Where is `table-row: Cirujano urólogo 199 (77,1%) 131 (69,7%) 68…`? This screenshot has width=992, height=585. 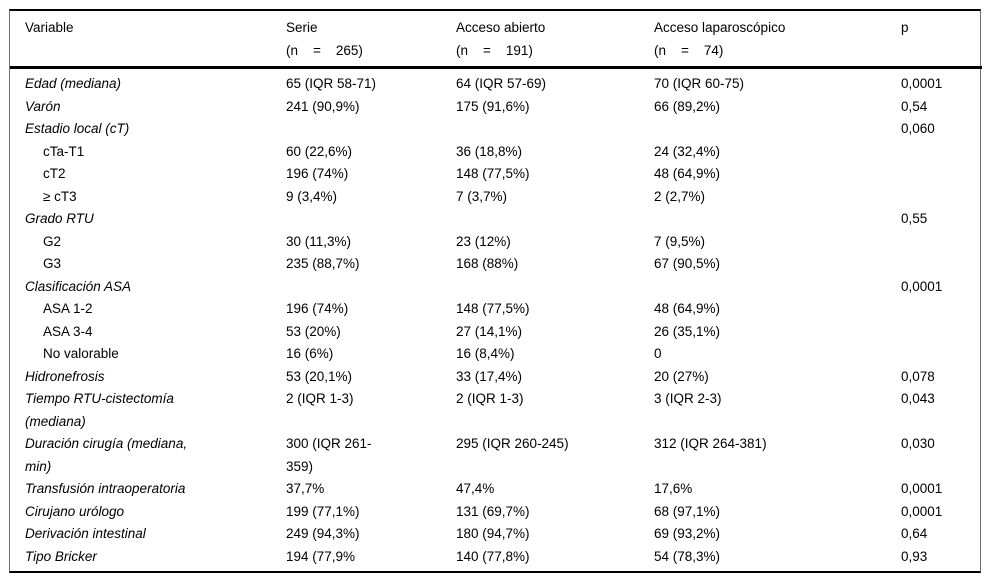
table-row: Cirujano urólogo 199 (77,1%) 131 (69,7%) 68… is located at coordinates (496, 512).